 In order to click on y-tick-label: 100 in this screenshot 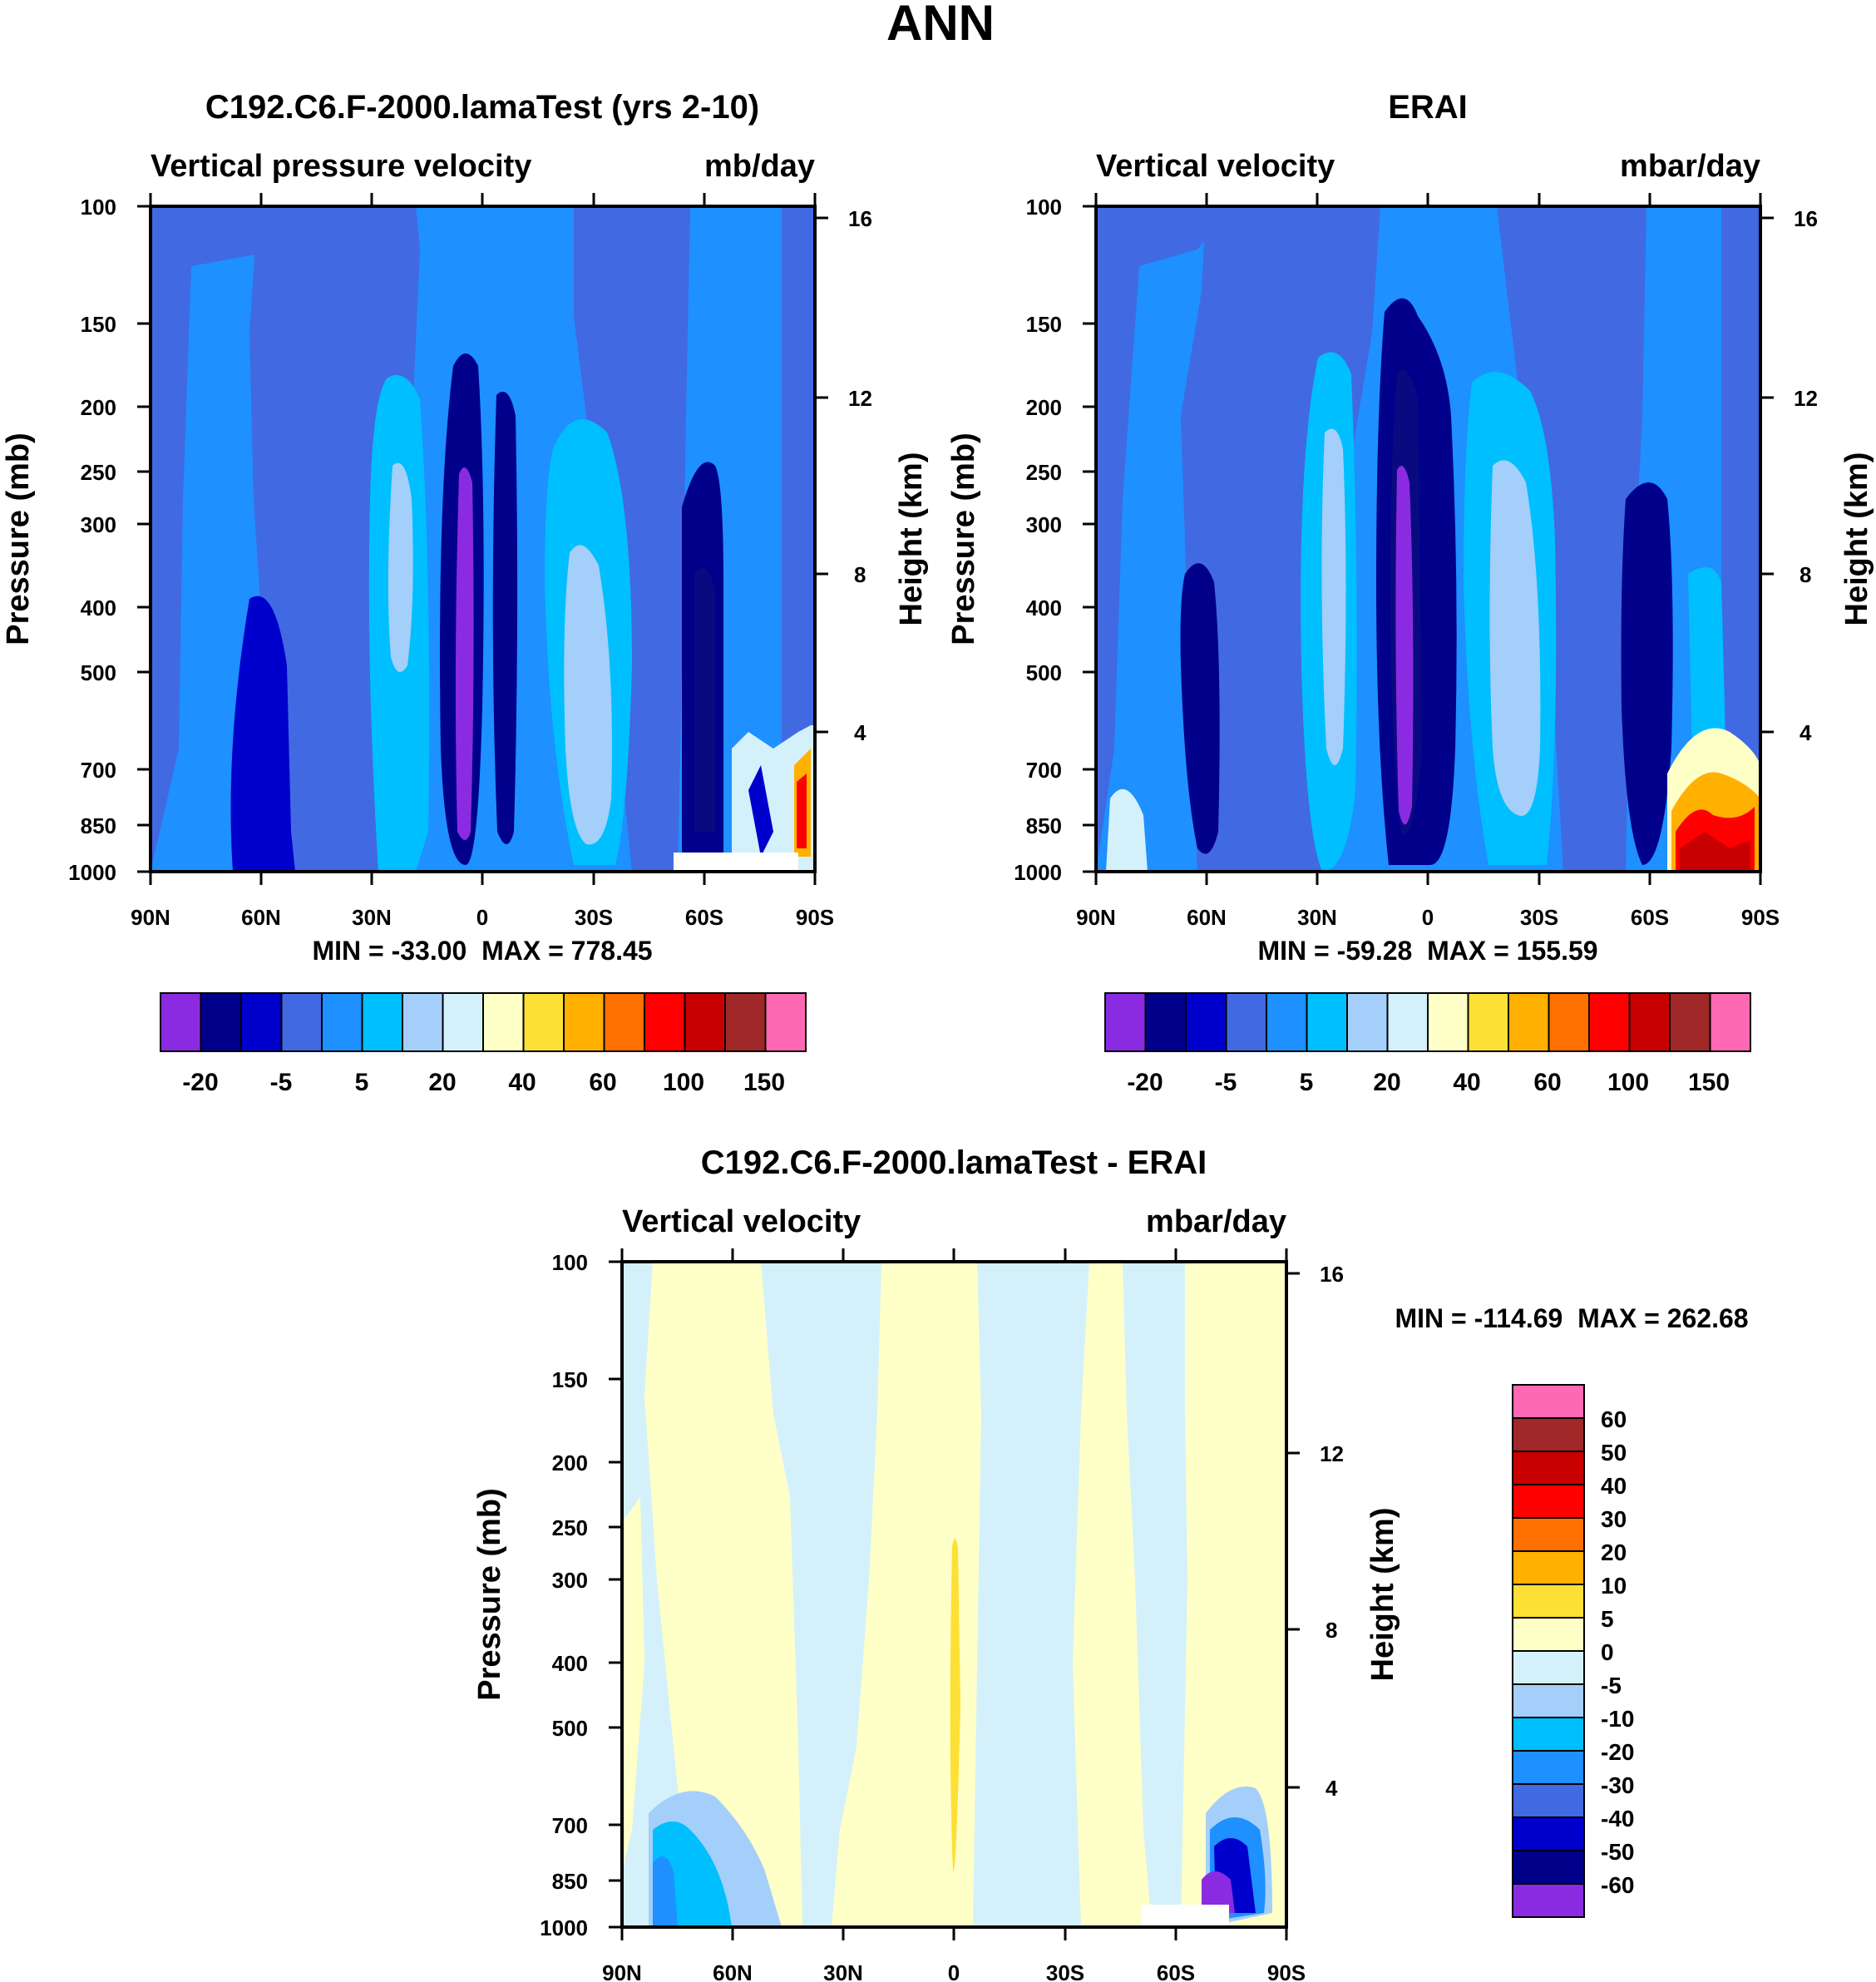, I will do `click(98, 207)`.